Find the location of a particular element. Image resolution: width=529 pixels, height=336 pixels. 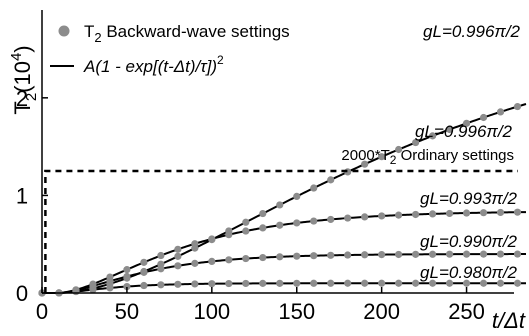

y-tick-label: 2 is located at coordinates (22, 98).